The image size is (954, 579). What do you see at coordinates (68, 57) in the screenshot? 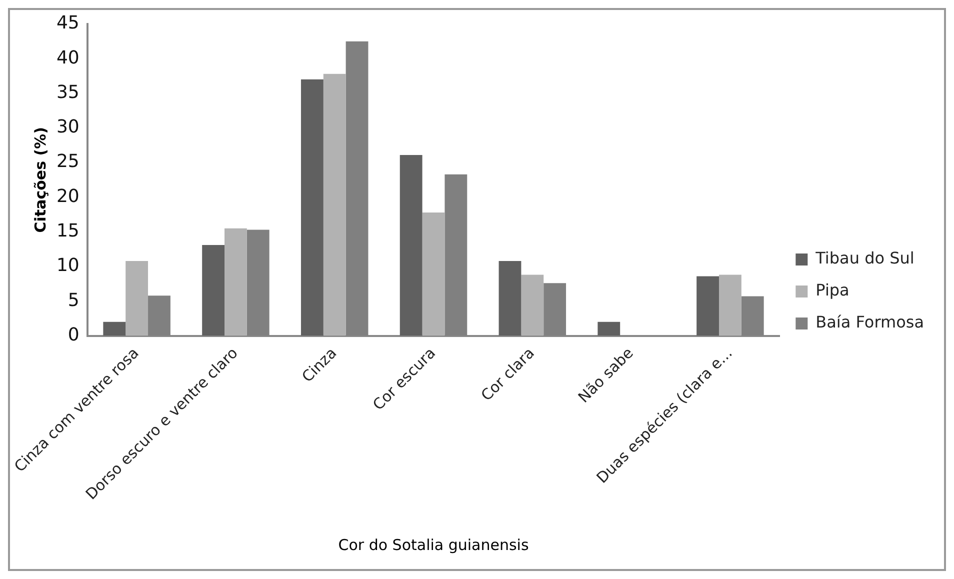
I see `y-tick-label: 40` at bounding box center [68, 57].